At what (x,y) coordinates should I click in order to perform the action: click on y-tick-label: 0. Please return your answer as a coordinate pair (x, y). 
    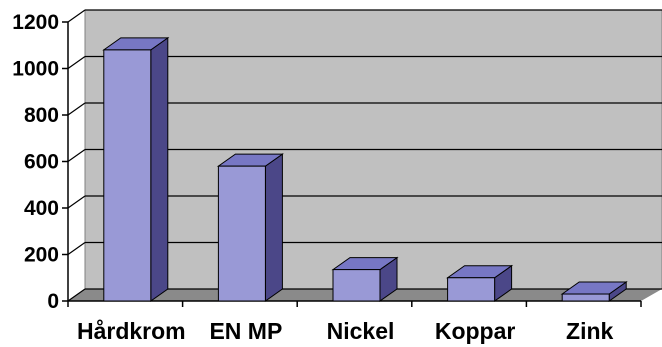
    Looking at the image, I should click on (53, 301).